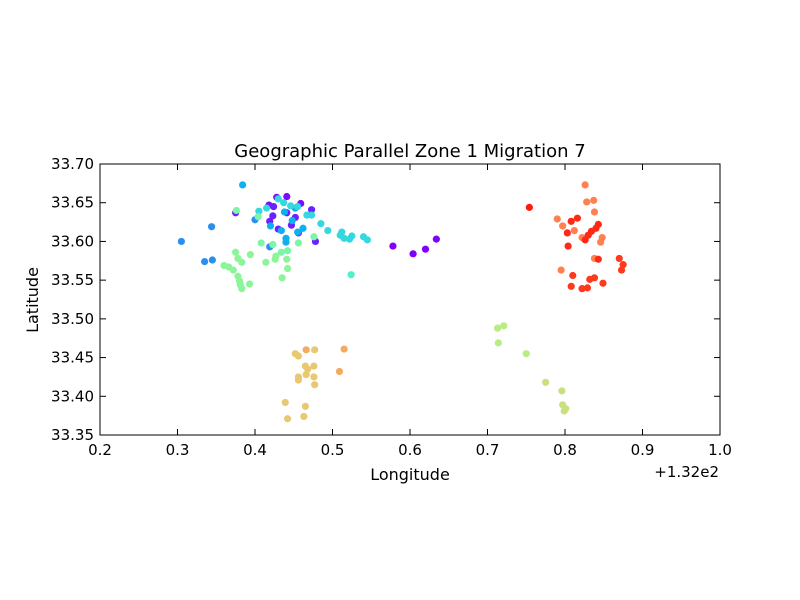  What do you see at coordinates (686, 472) in the screenshot?
I see `x-axis-offset-label: +1.32e2` at bounding box center [686, 472].